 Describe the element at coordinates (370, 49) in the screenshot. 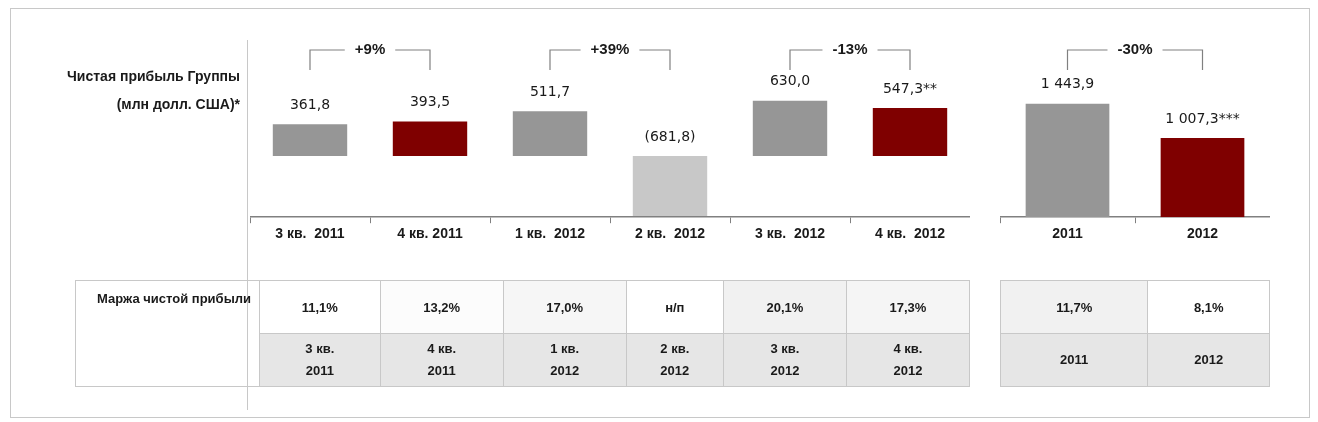

I see `text: +9%` at that location.